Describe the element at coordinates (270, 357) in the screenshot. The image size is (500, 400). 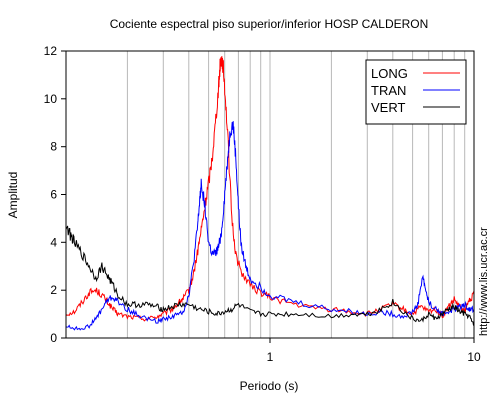
I see `x-tick-label: 1` at that location.